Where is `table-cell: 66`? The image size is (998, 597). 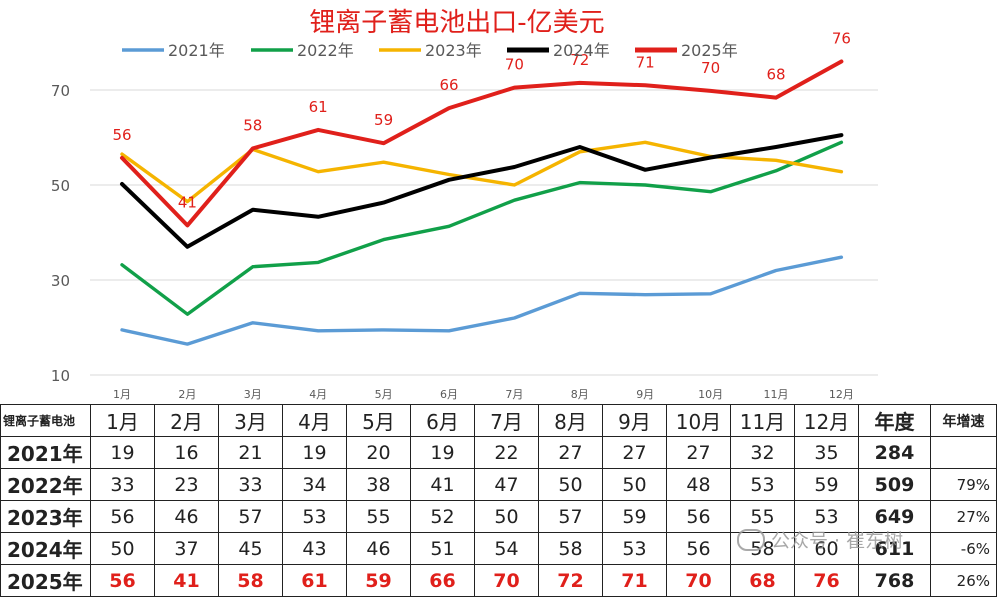 table-cell: 66 is located at coordinates (442, 580).